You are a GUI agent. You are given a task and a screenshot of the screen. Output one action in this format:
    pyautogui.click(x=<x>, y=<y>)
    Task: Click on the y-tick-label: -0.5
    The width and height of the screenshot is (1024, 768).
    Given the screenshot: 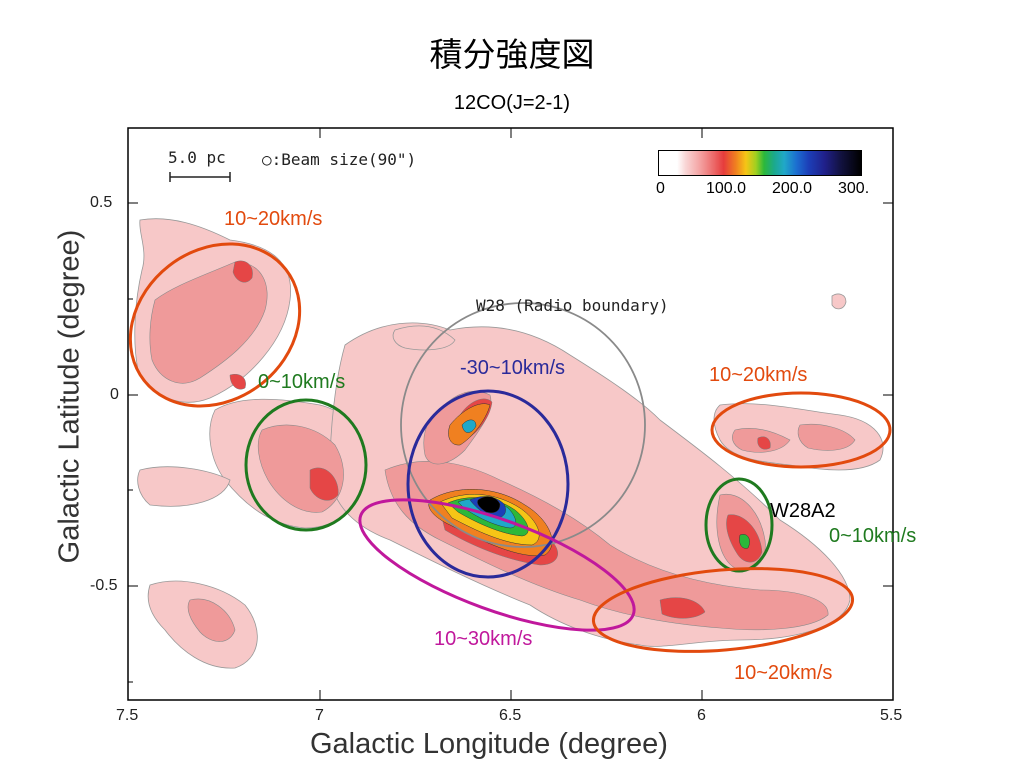 What is the action you would take?
    pyautogui.click(x=104, y=585)
    